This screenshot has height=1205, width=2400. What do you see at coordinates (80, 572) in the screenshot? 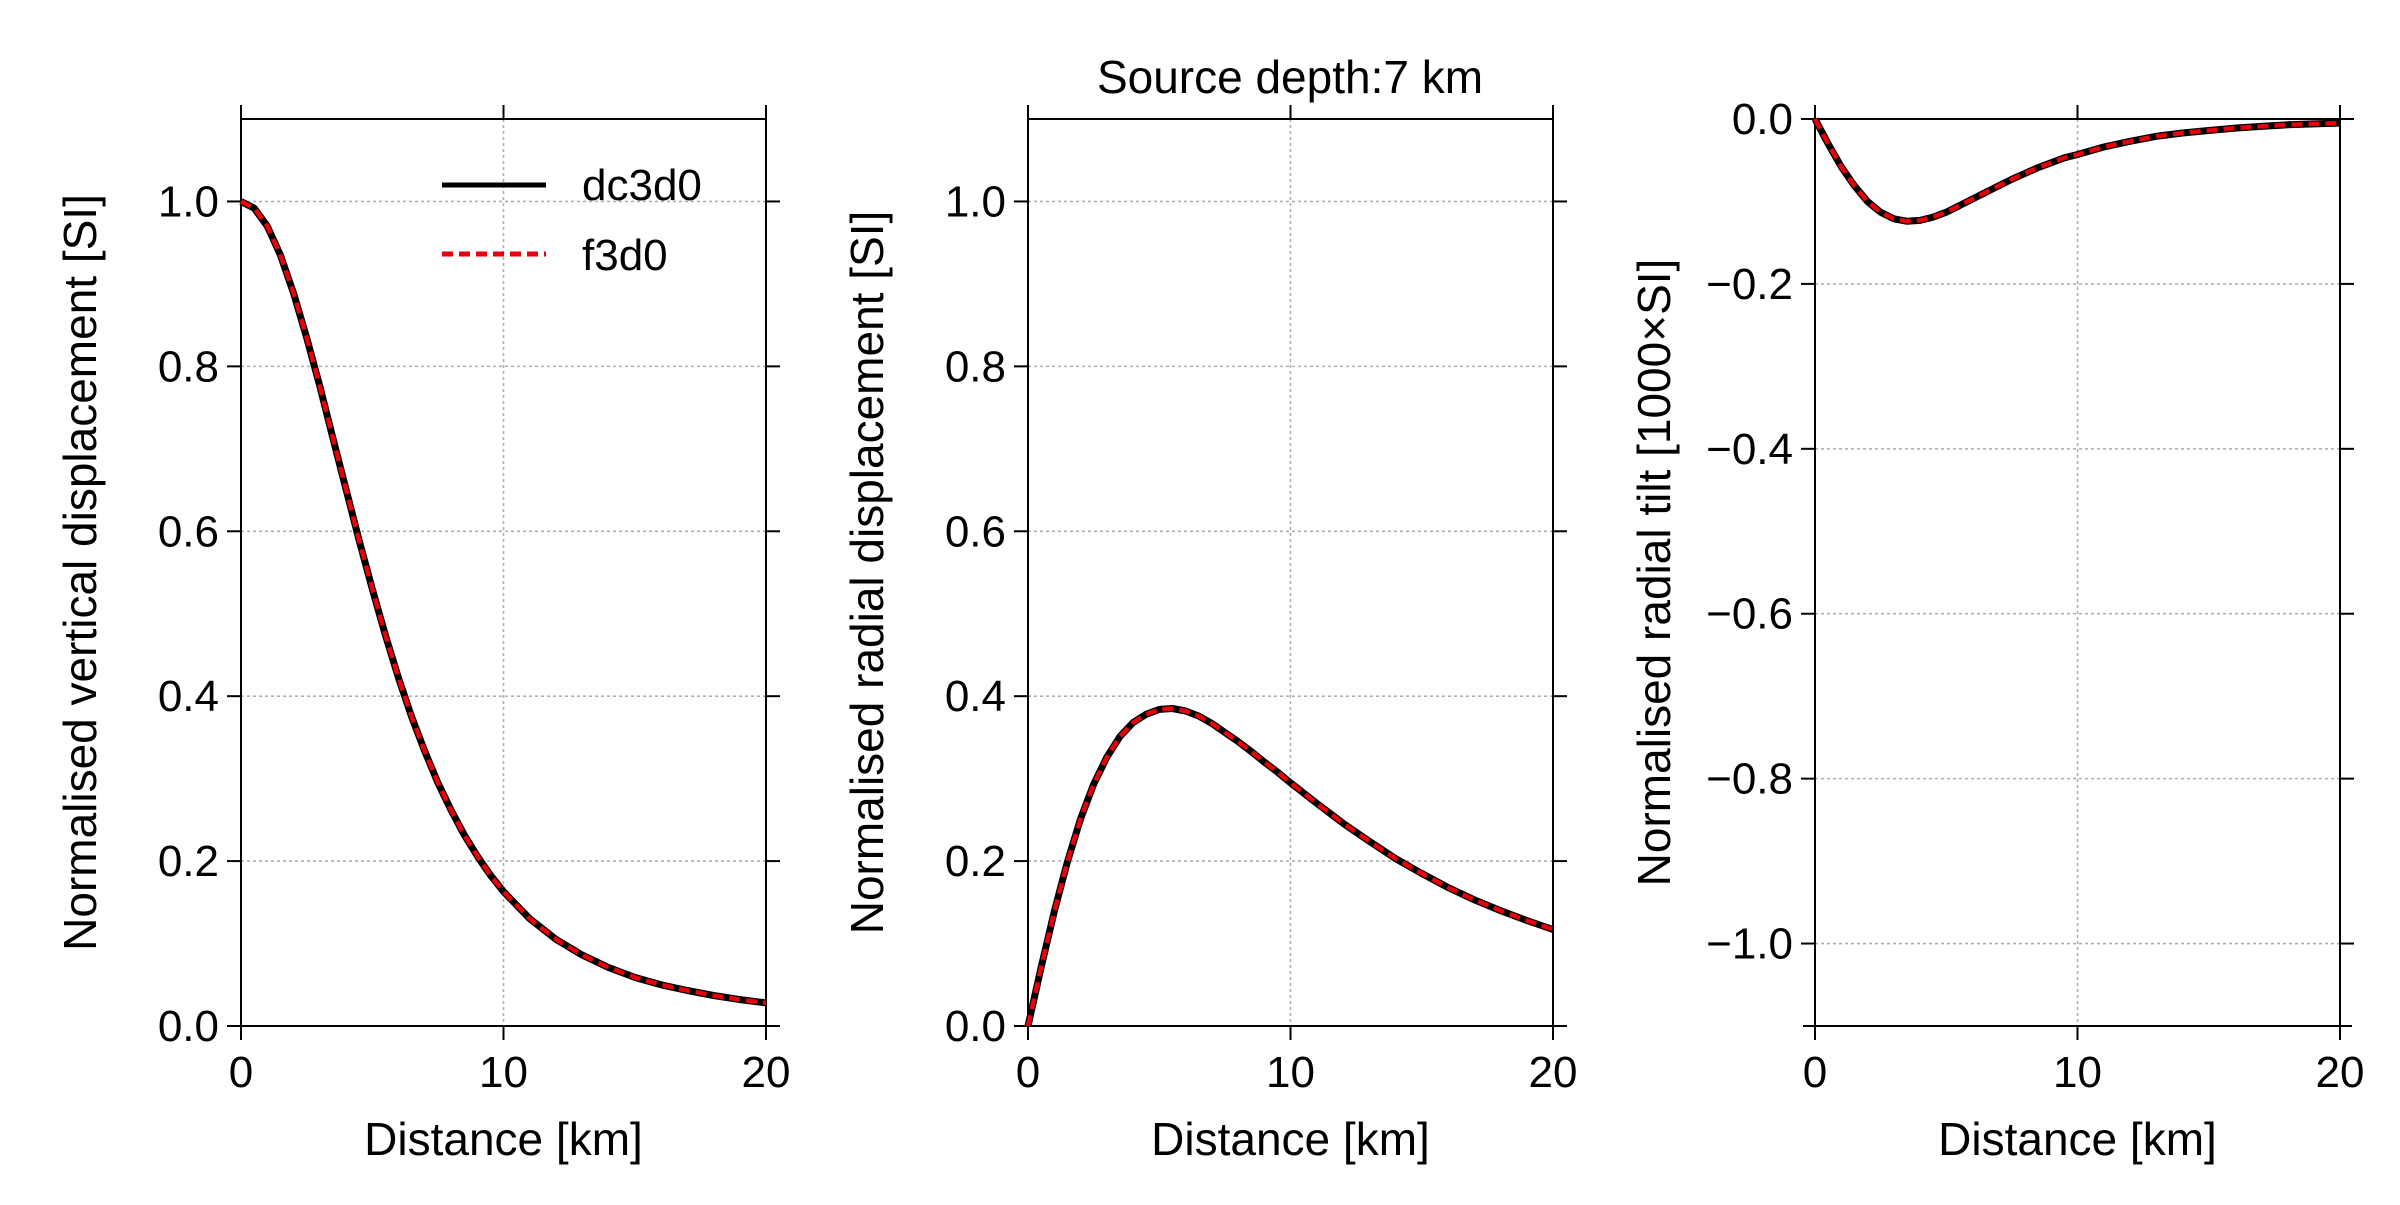
I see `y-axis-label: Normalised vertical displacement [SI]` at bounding box center [80, 572].